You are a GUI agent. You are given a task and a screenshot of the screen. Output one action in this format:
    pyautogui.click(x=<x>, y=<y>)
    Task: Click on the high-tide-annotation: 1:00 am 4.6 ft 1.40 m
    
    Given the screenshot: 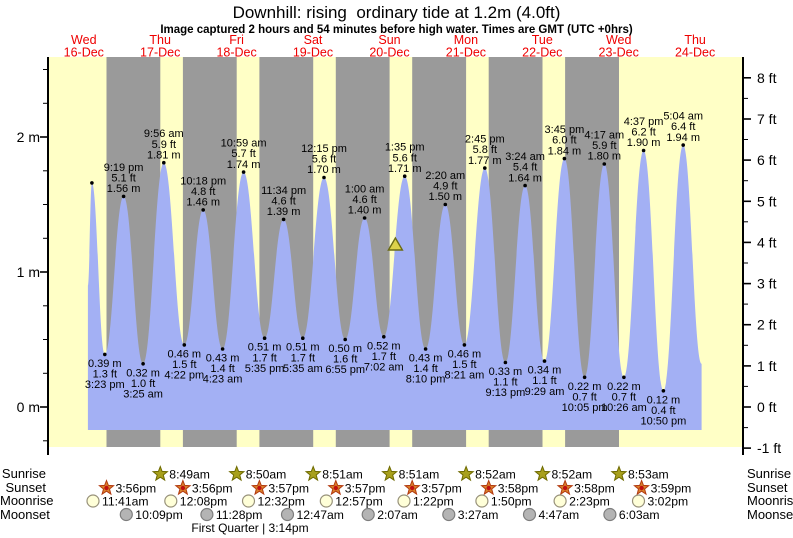 What is the action you would take?
    pyautogui.click(x=365, y=200)
    